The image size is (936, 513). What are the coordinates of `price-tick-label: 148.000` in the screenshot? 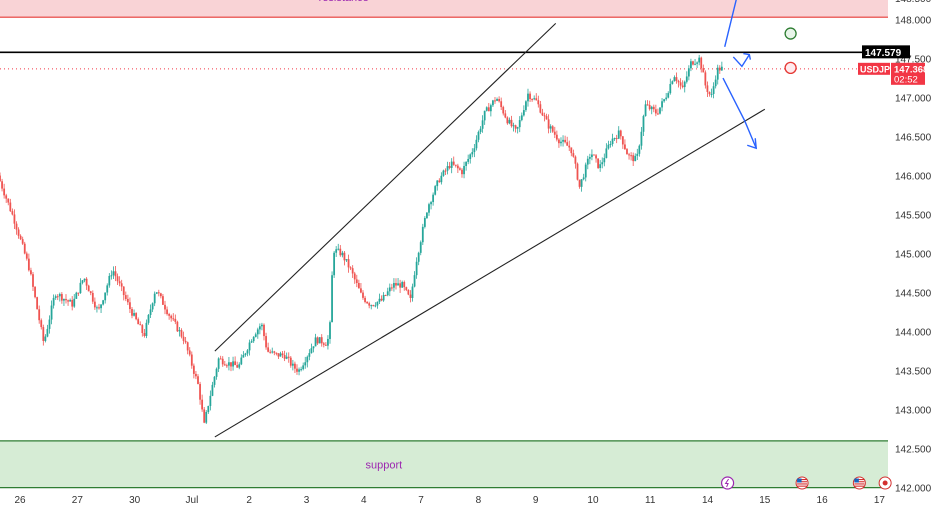 It's located at (913, 21).